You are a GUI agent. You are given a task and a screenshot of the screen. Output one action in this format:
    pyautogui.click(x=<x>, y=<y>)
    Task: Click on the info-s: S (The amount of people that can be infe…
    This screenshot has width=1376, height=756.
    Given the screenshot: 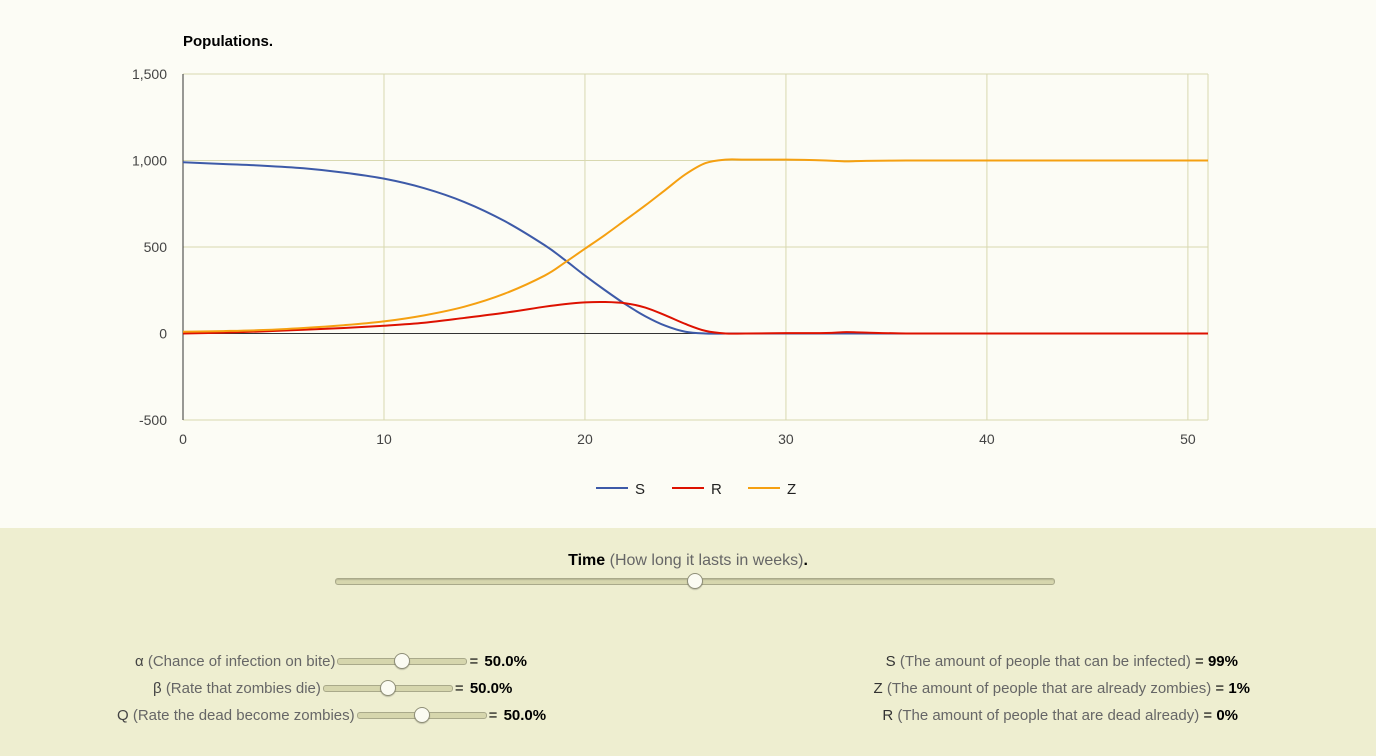 What is the action you would take?
    pyautogui.click(x=1062, y=661)
    